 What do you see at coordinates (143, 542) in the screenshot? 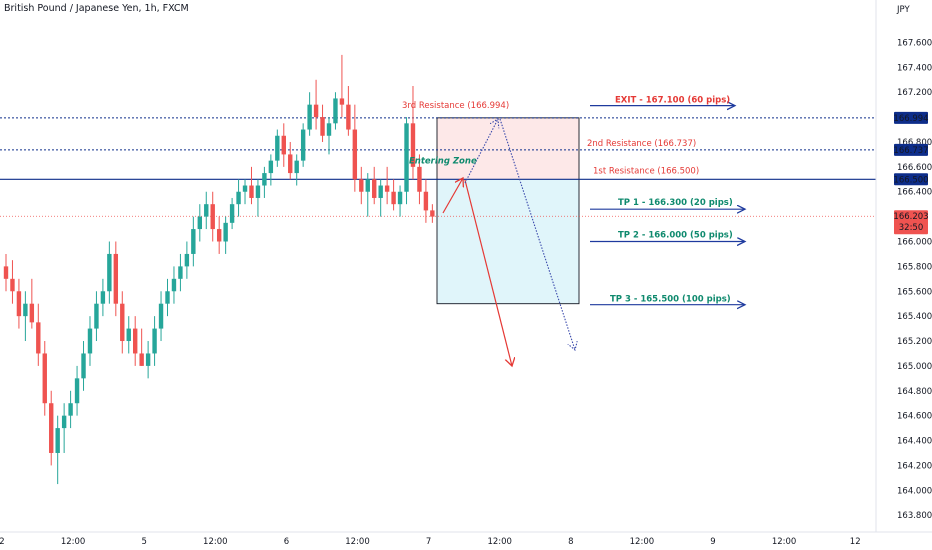
I see `time-tick: 5` at bounding box center [143, 542].